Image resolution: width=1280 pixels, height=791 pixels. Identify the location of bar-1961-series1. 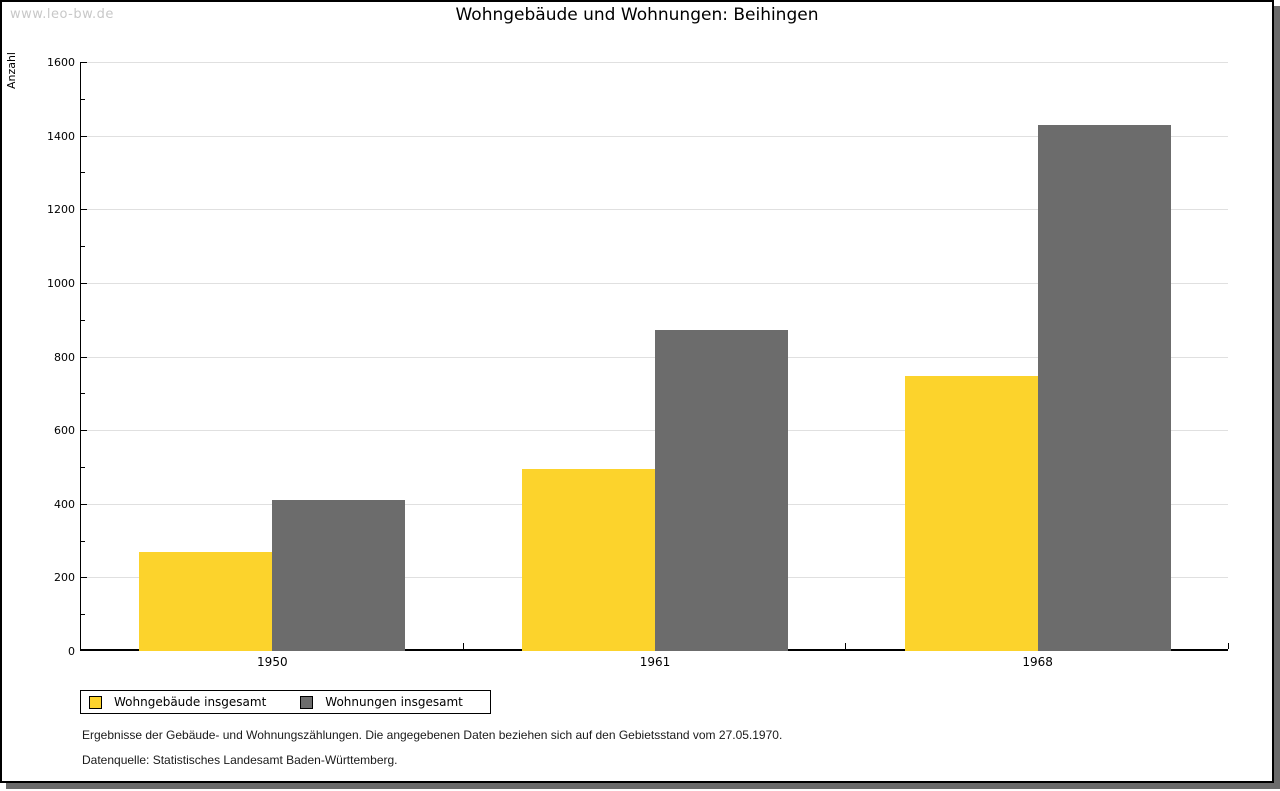
(721, 490).